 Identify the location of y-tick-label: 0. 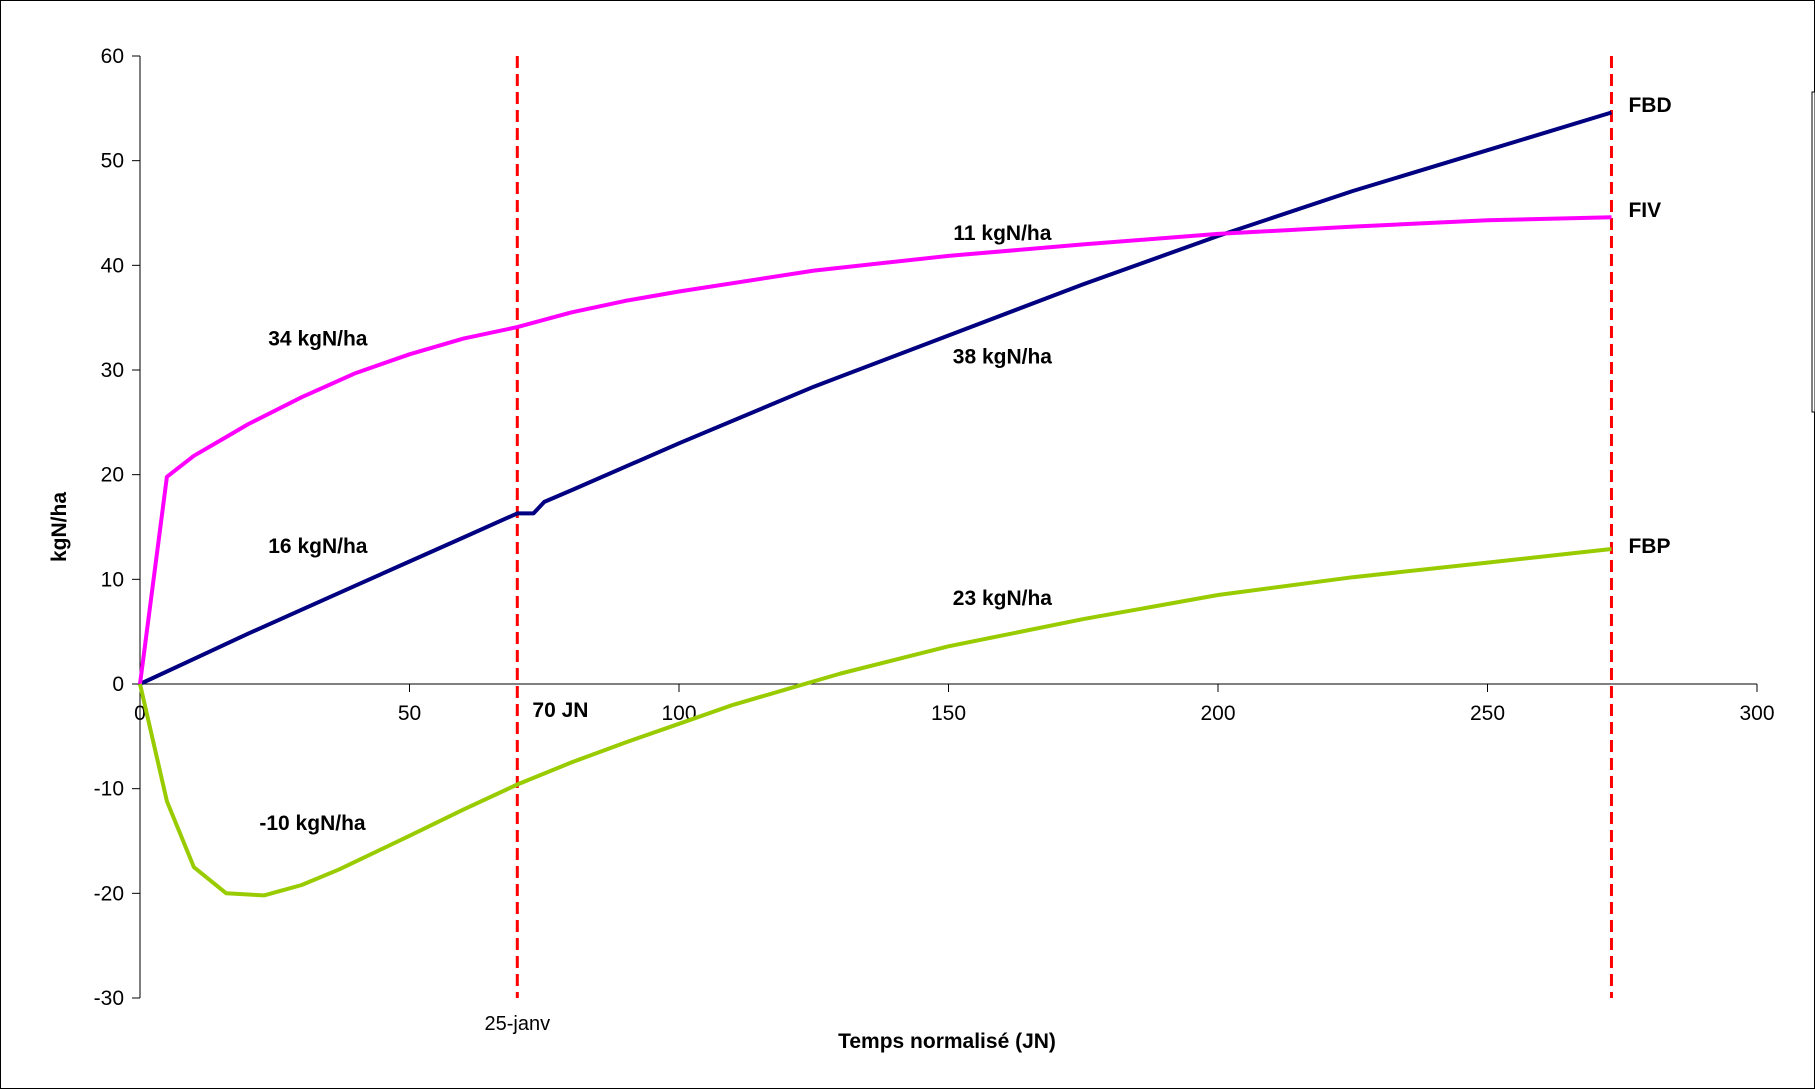
(118, 684).